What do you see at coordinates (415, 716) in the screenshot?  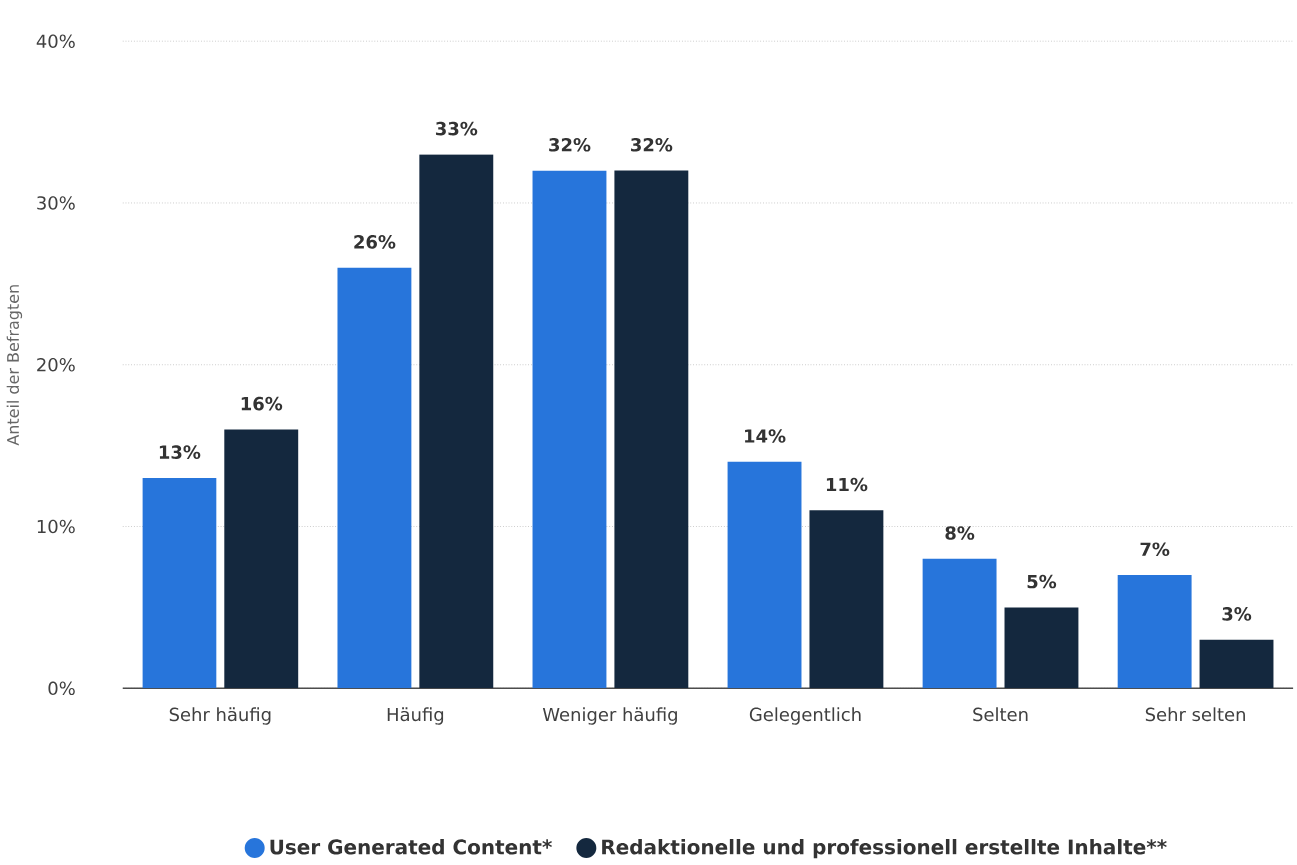 I see `x-tick-label: Häufig` at bounding box center [415, 716].